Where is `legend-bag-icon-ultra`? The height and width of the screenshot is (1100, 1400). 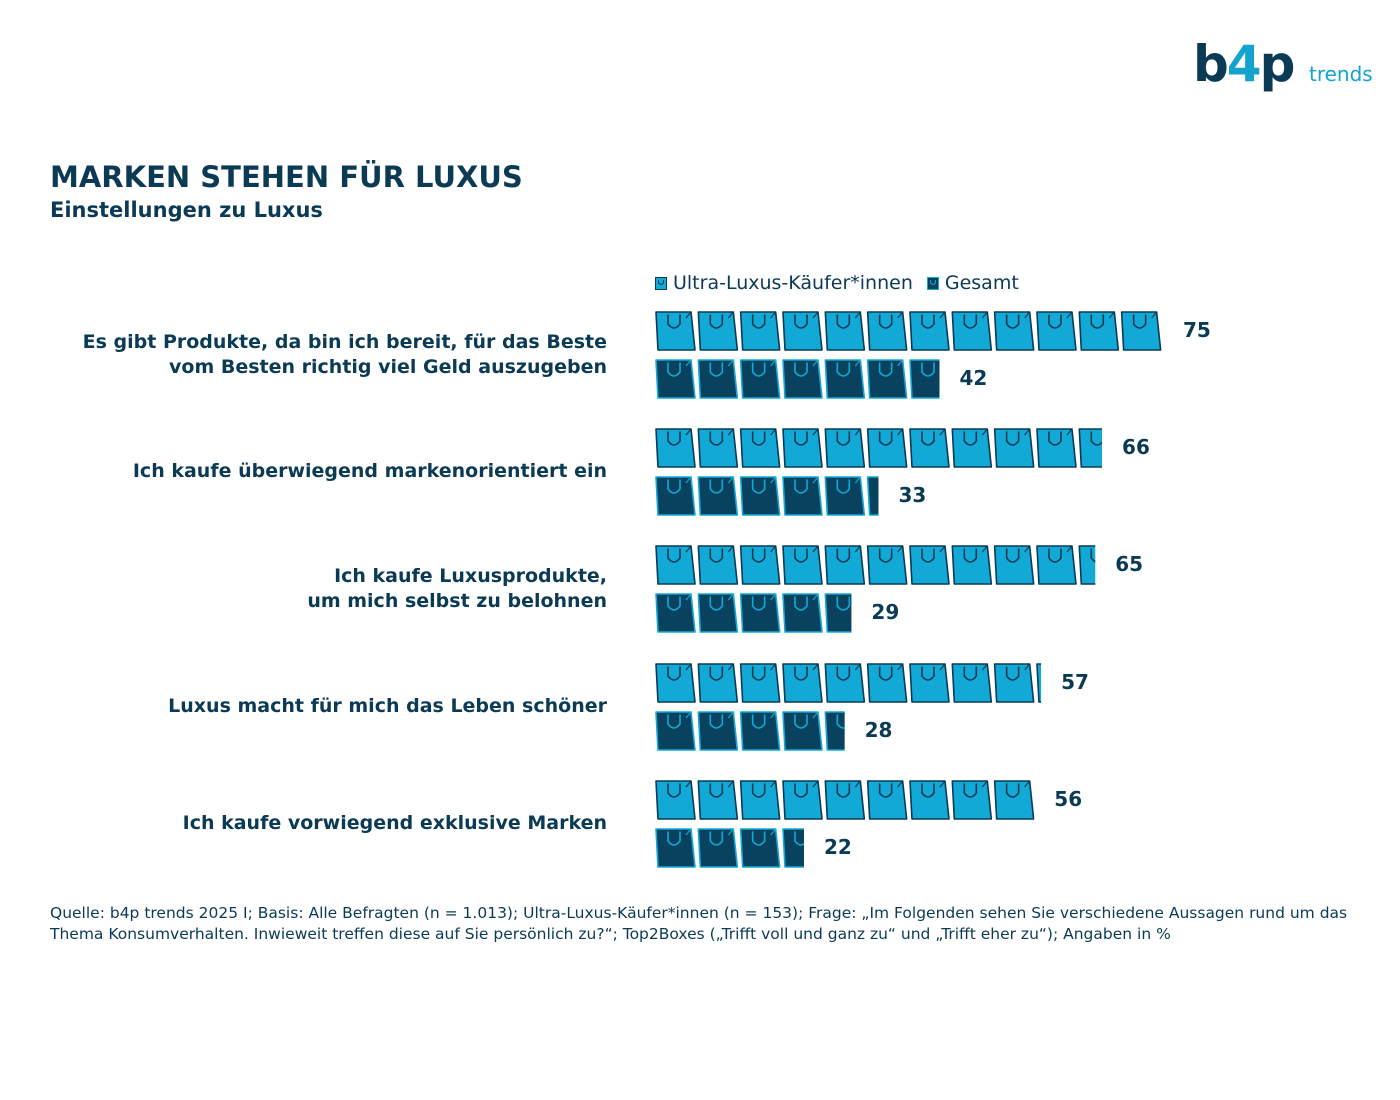 legend-bag-icon-ultra is located at coordinates (661, 283).